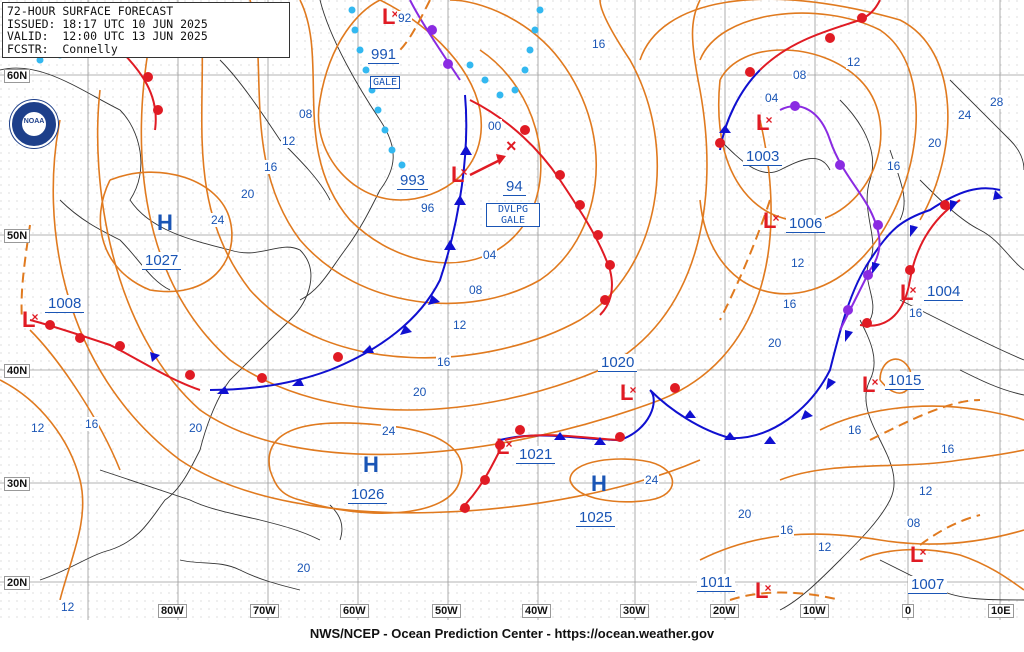 This screenshot has height=652, width=1024. Describe the element at coordinates (264, 611) in the screenshot. I see `lon-label-70w: 70W` at that location.